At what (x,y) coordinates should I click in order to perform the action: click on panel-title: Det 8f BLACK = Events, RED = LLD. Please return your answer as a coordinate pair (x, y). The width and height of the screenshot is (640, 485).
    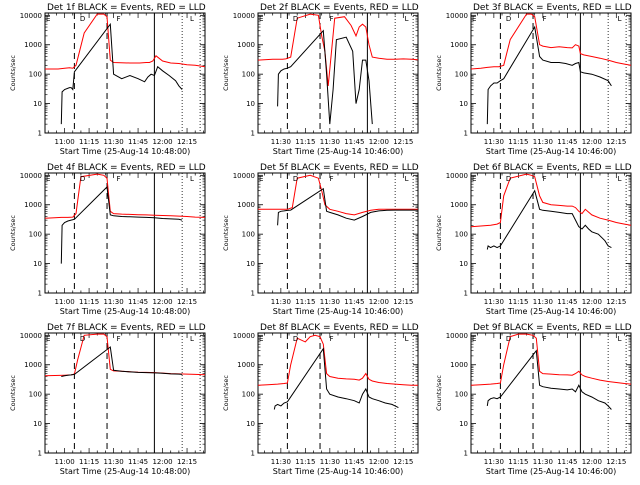
    Looking at the image, I should click on (339, 328).